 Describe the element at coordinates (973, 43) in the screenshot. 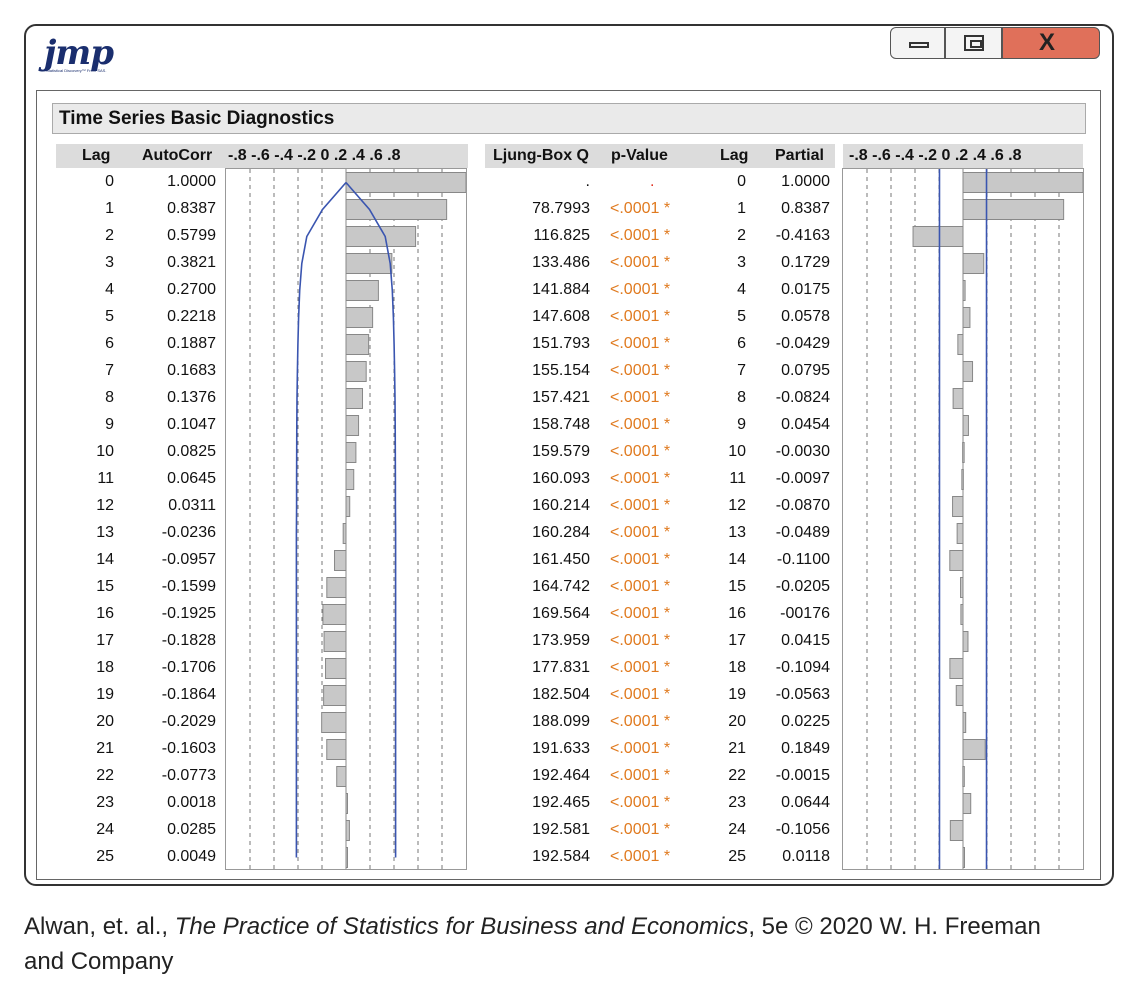

I see `maximize-button` at that location.